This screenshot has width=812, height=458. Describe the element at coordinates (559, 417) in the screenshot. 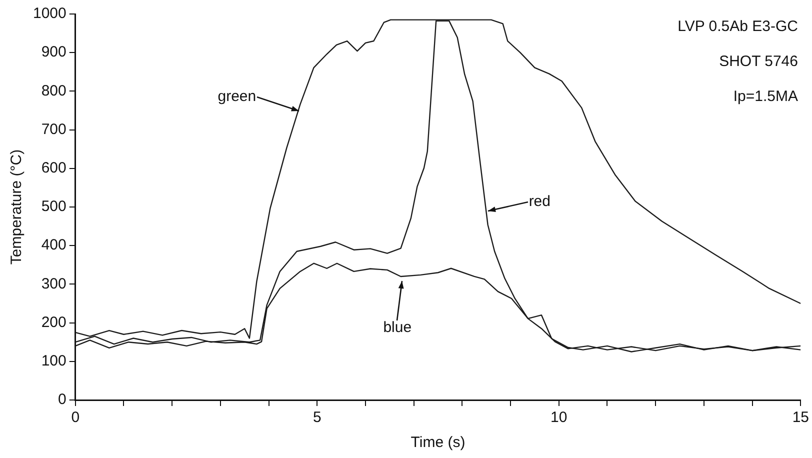

I see `x-tick-label: 10` at that location.